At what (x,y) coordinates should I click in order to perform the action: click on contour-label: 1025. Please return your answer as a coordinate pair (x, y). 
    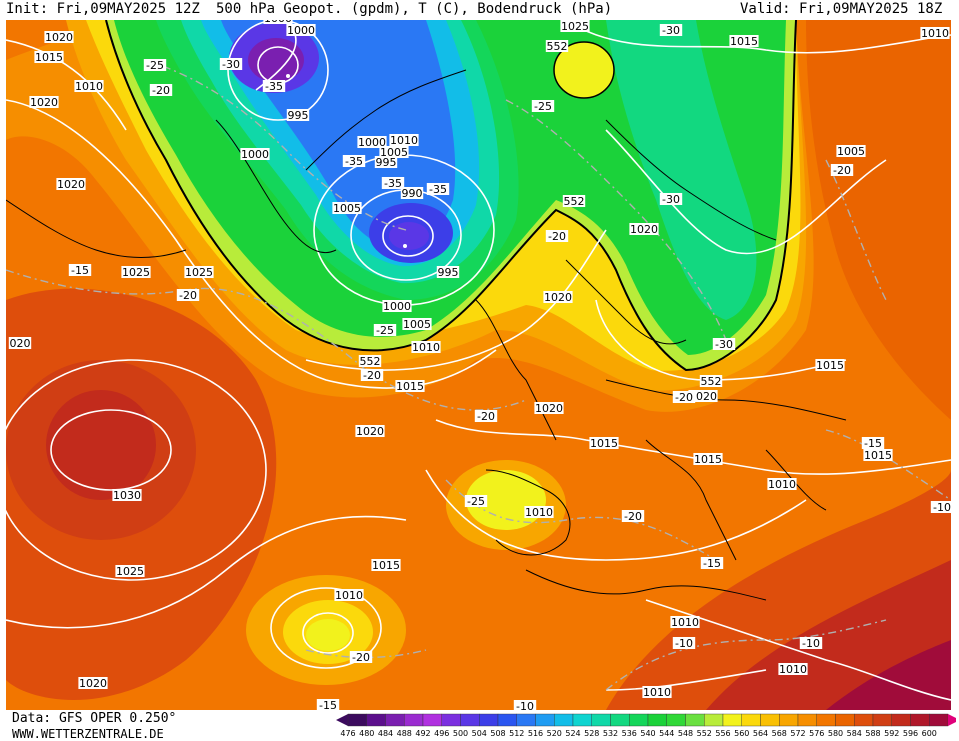
    Looking at the image, I should click on (136, 272).